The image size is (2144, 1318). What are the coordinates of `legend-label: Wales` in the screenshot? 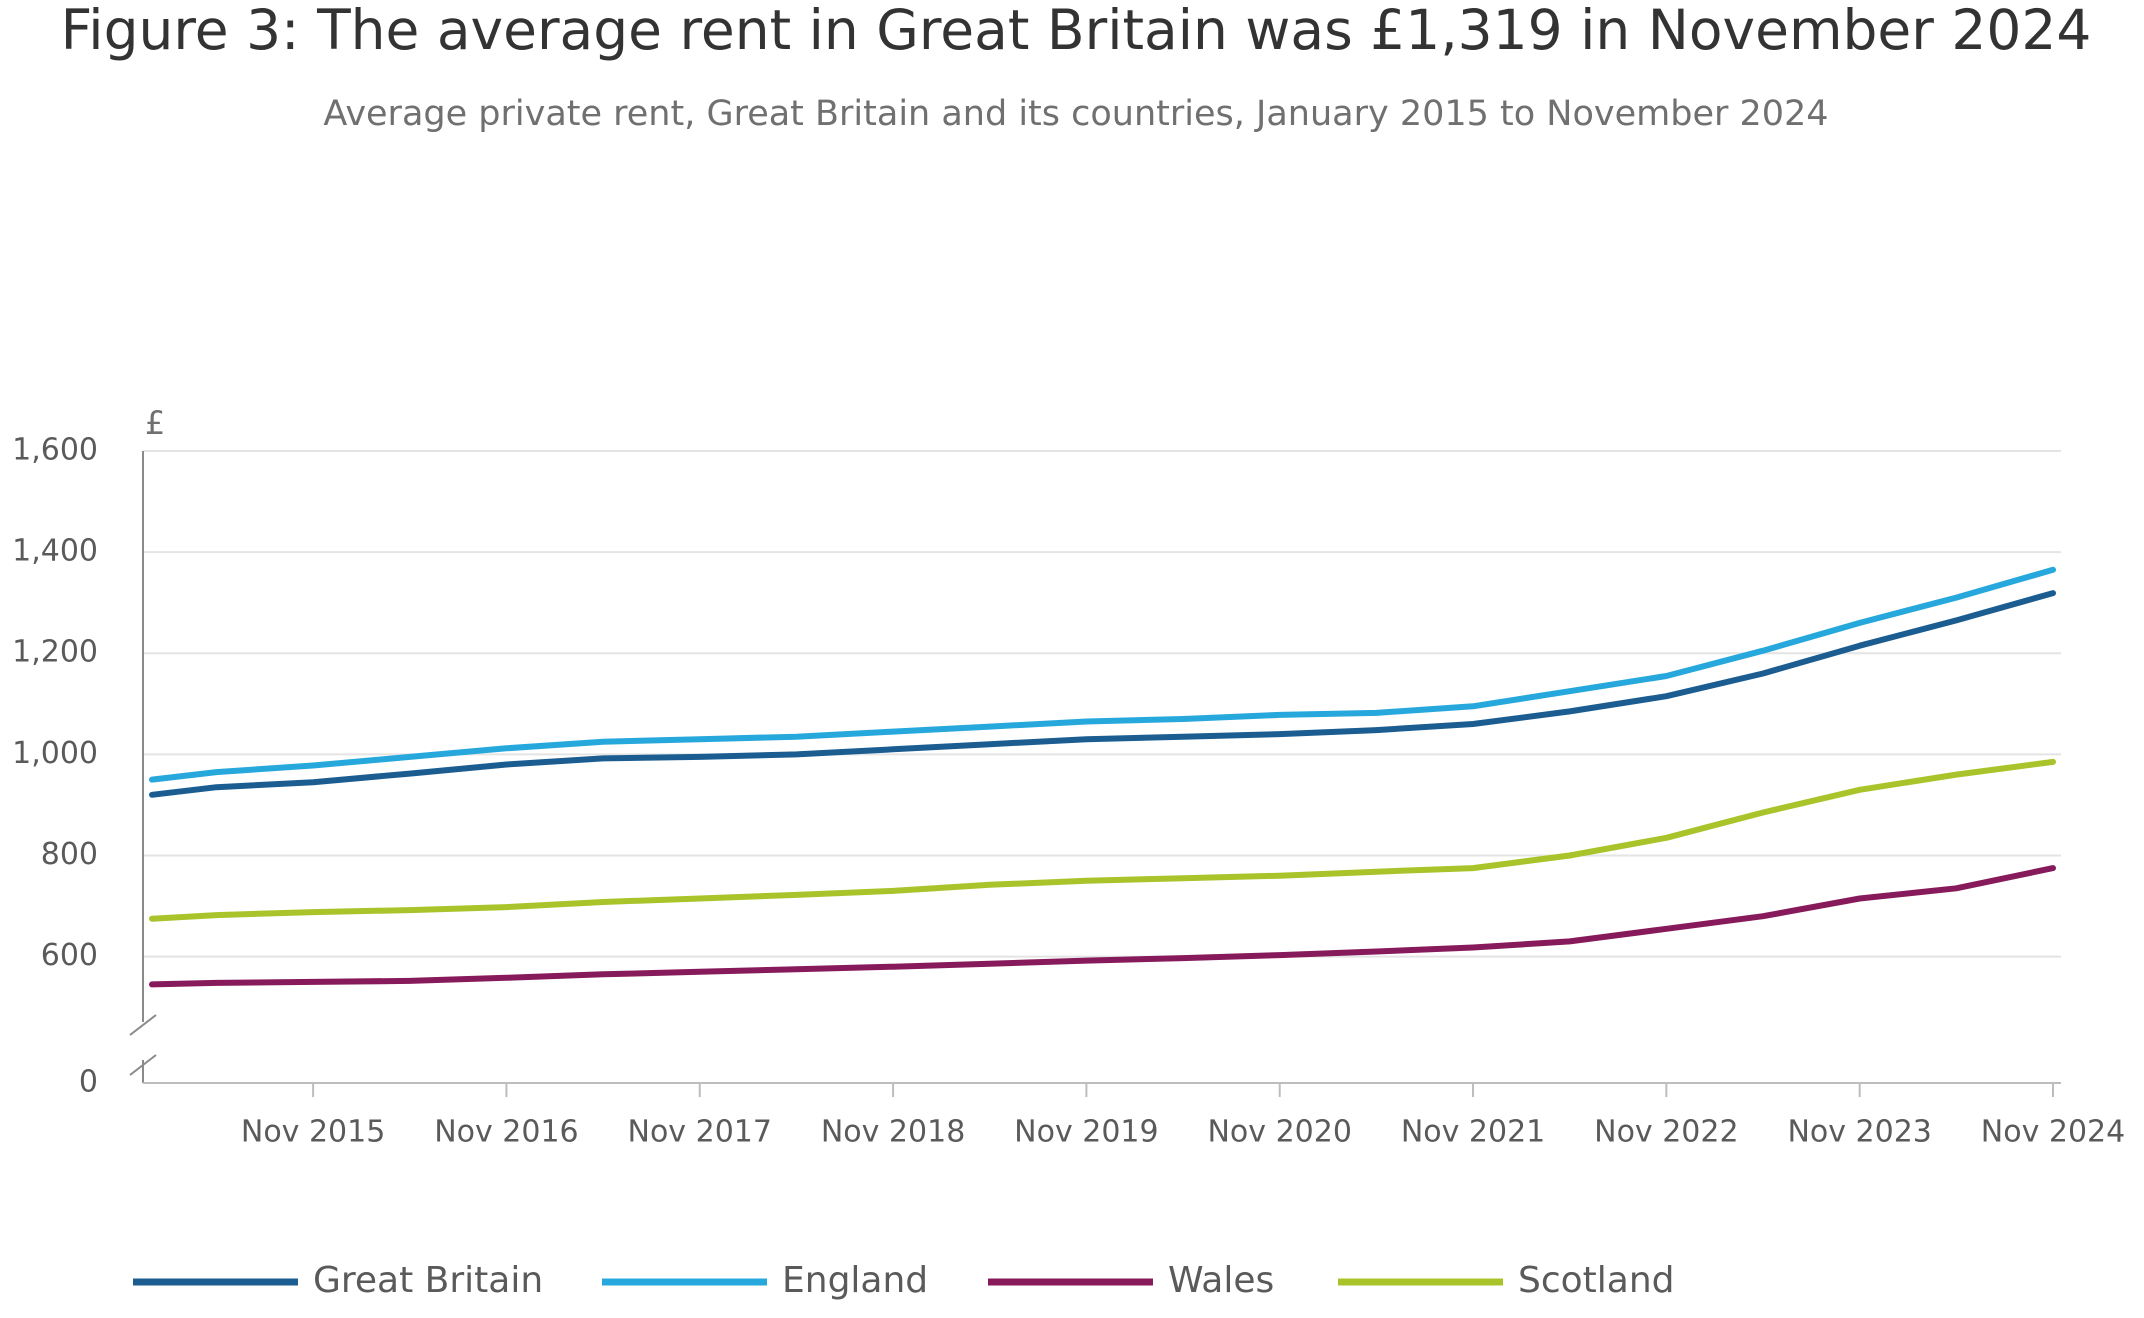 It's located at (1221, 1280).